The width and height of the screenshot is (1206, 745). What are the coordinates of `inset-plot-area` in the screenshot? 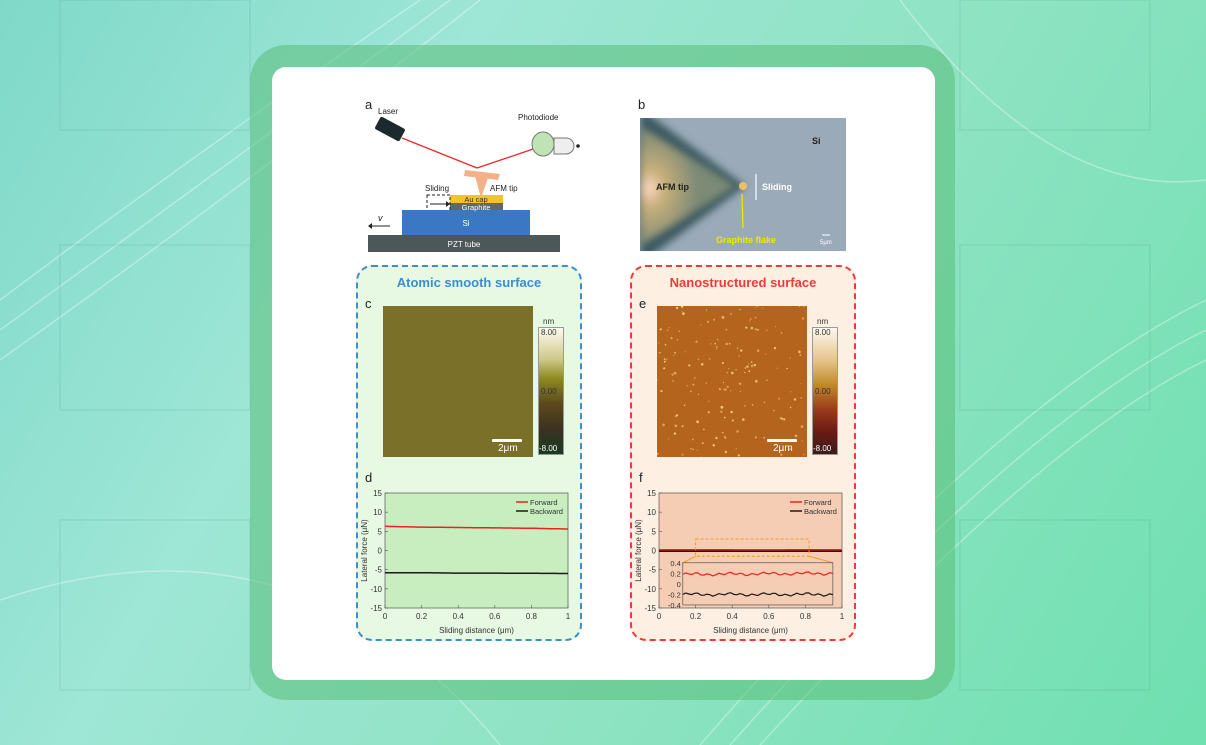 It's located at (758, 584).